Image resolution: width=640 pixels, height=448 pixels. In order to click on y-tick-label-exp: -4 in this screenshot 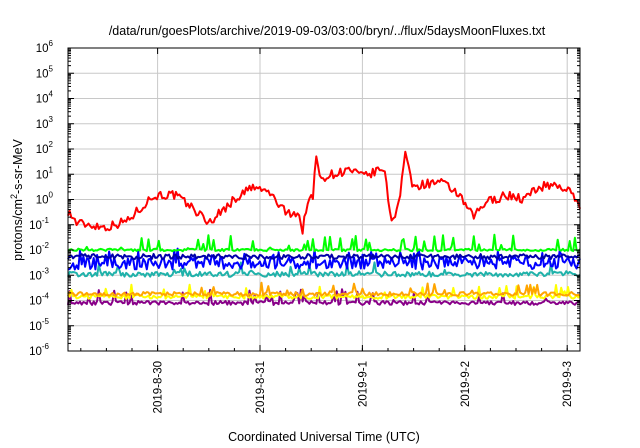, I will do `click(46, 296)`.